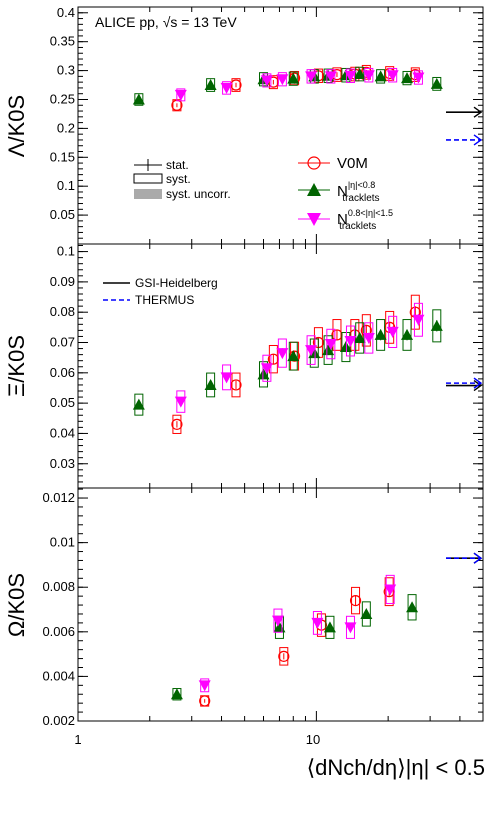 Image resolution: width=498 pixels, height=814 pixels. I want to click on ytick-label-xi: 0.05, so click(62, 402).